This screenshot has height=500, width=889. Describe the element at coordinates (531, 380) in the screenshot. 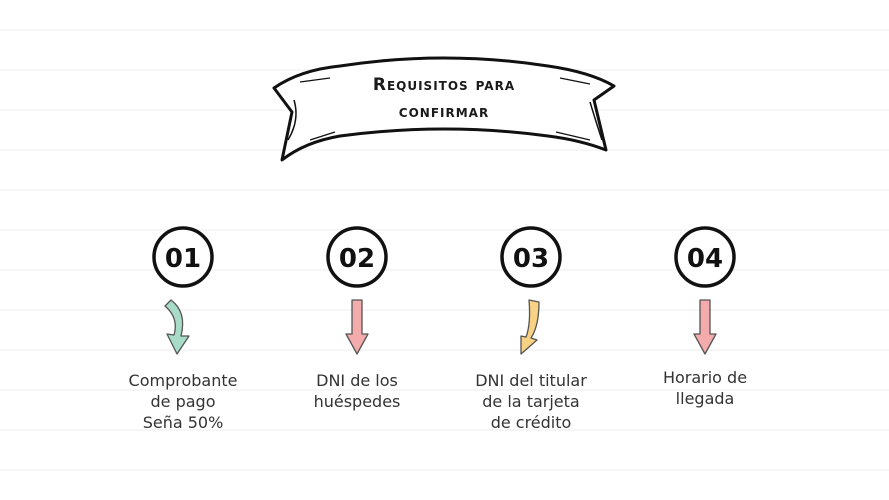

I see `step-label: DNI del titular` at that location.